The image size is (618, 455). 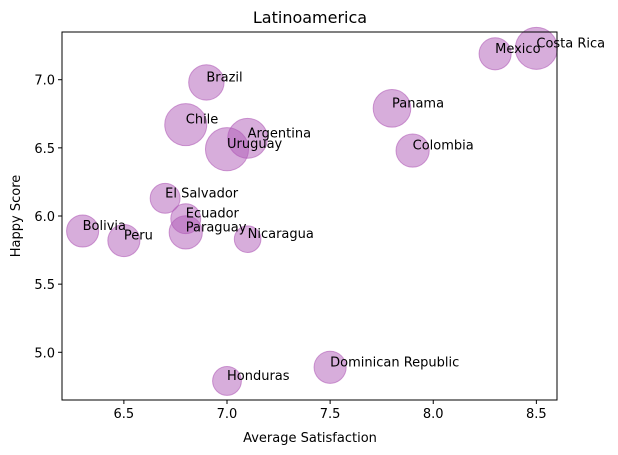 I want to click on y-tick-label: 5.5, so click(x=44, y=285).